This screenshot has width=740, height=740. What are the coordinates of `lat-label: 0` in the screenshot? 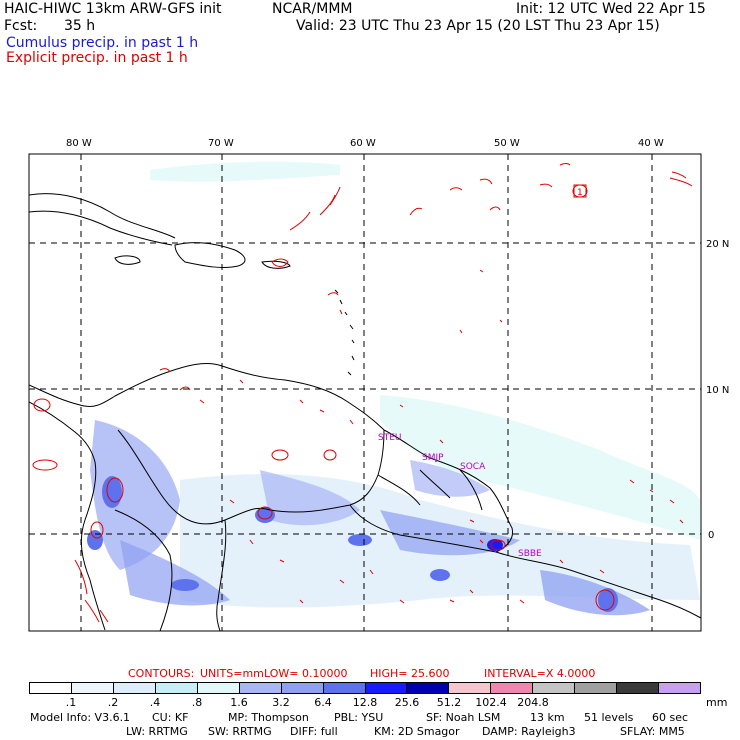 It's located at (711, 535).